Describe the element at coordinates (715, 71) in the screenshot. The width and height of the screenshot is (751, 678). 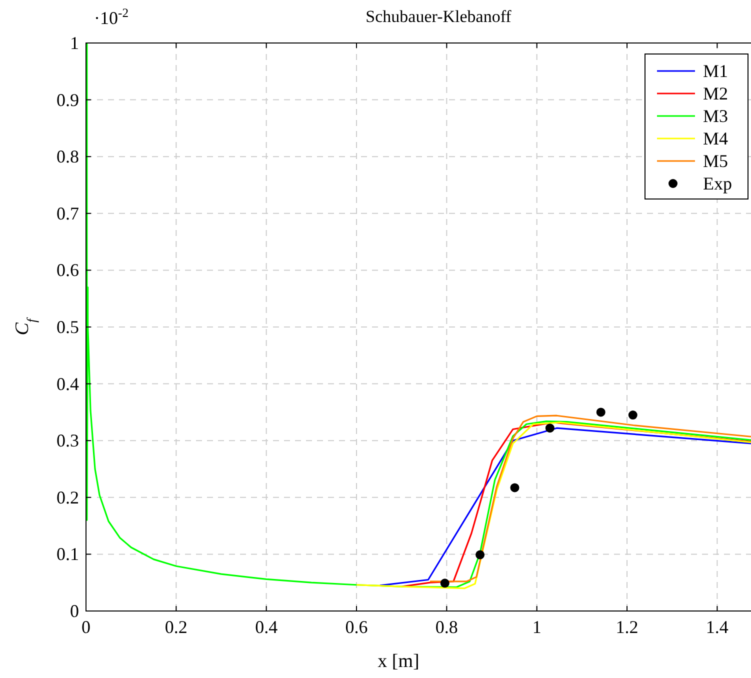
I see `legend-label: M1` at that location.